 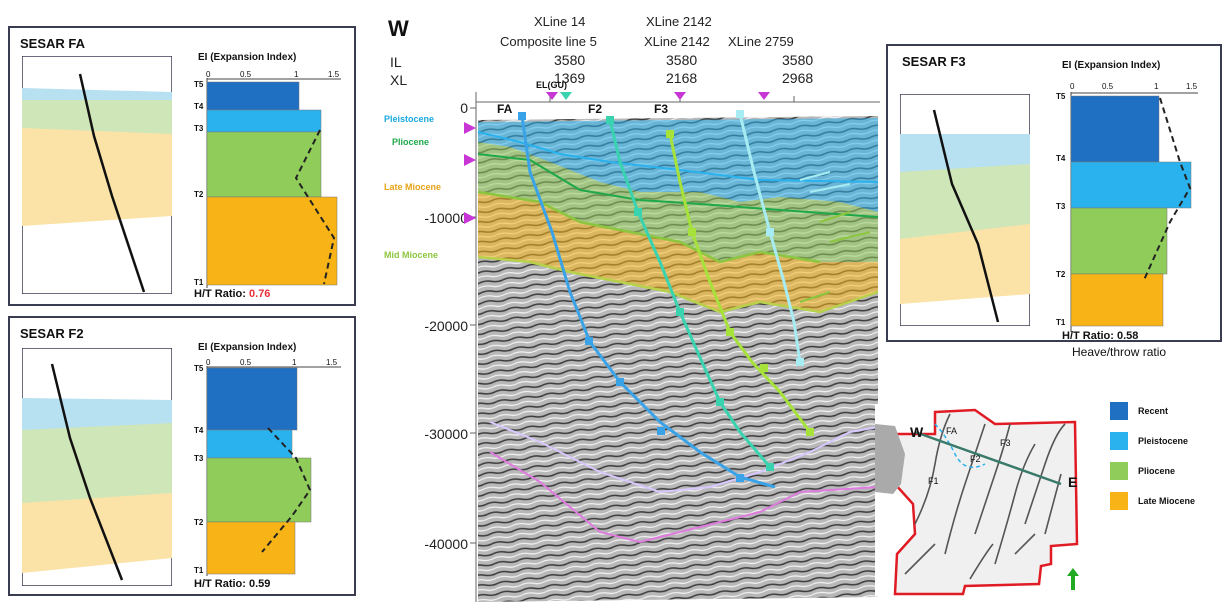 I want to click on direction-west: W, so click(x=398, y=28).